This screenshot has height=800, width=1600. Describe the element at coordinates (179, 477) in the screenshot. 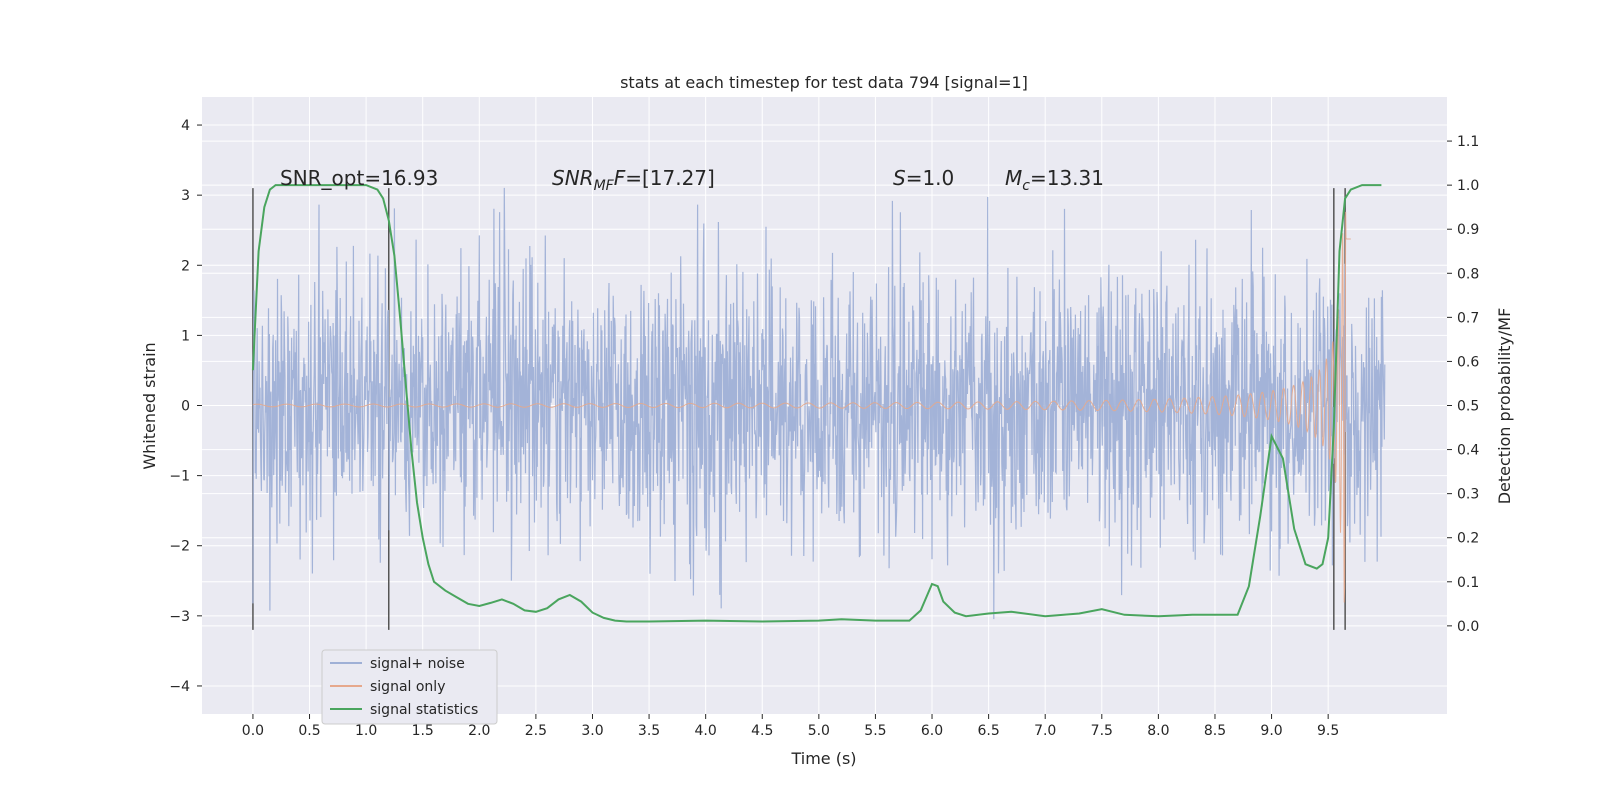

I see `y-tick-label: −1` at that location.